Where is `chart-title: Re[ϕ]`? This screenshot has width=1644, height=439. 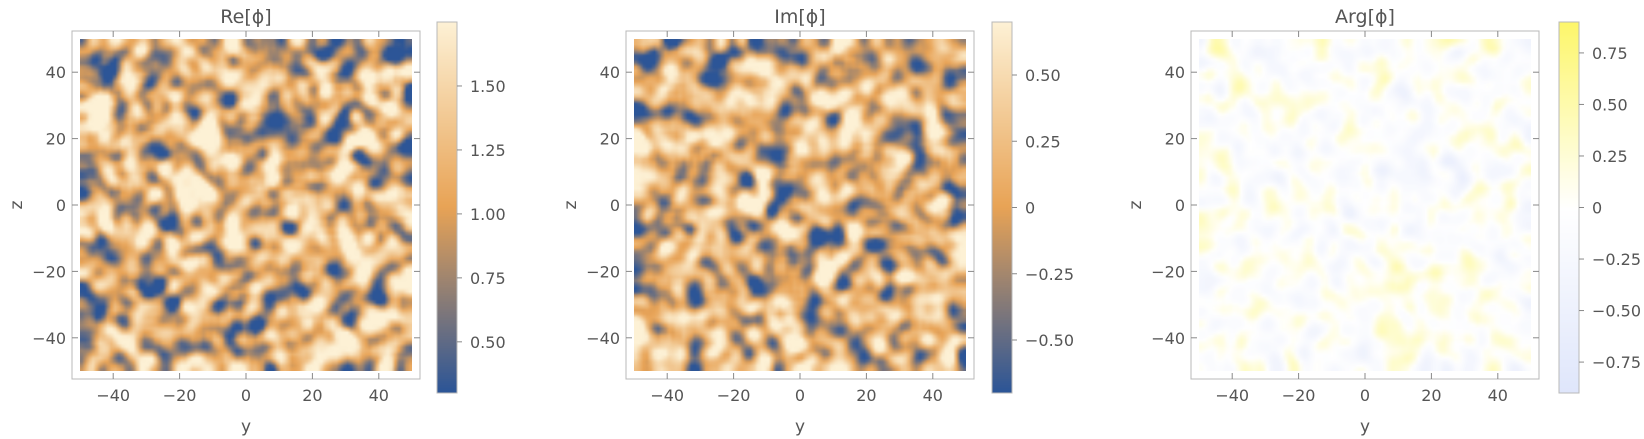 chart-title: Re[ϕ] is located at coordinates (245, 17).